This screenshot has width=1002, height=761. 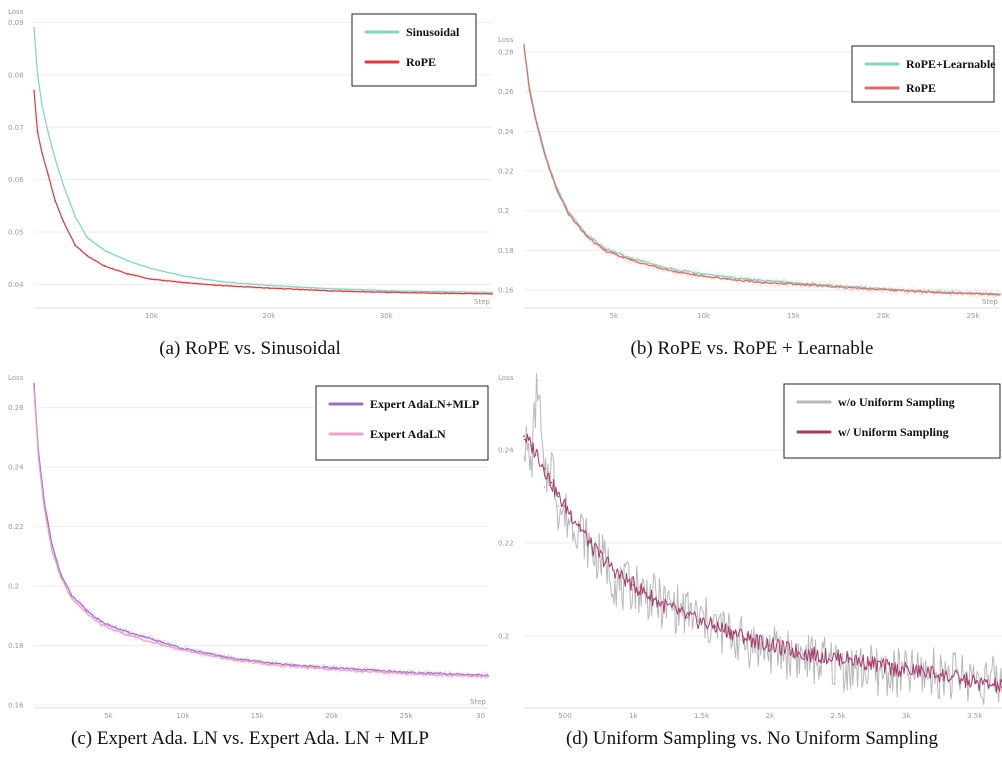 I want to click on y-tick-label: 0.26, so click(x=506, y=92).